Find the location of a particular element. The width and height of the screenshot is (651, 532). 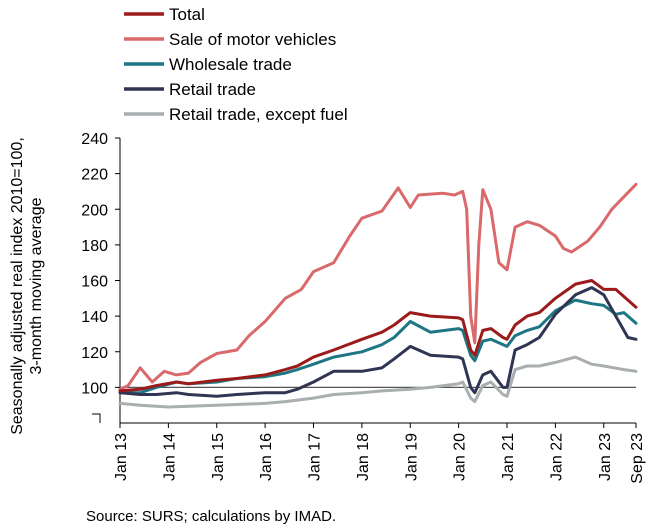

y-tick-label: 200 is located at coordinates (94, 210).